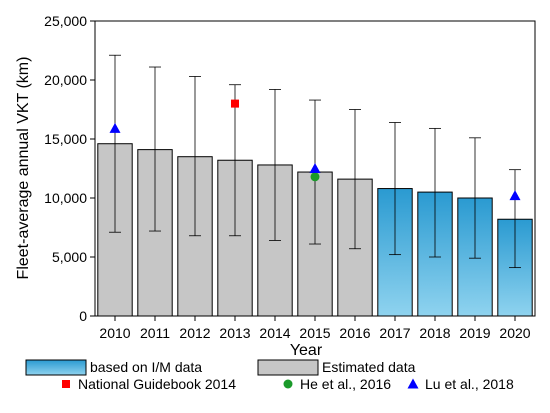  What do you see at coordinates (66, 384) in the screenshot?
I see `legend-marker-square` at bounding box center [66, 384].